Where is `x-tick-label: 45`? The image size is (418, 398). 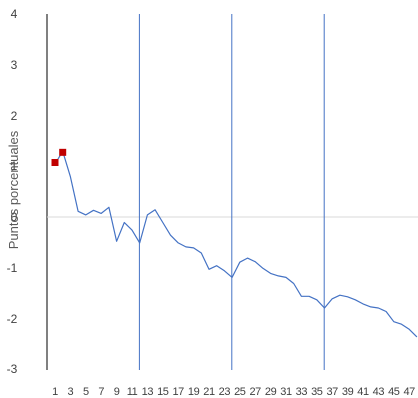 x-tick-label: 45 is located at coordinates (394, 392).